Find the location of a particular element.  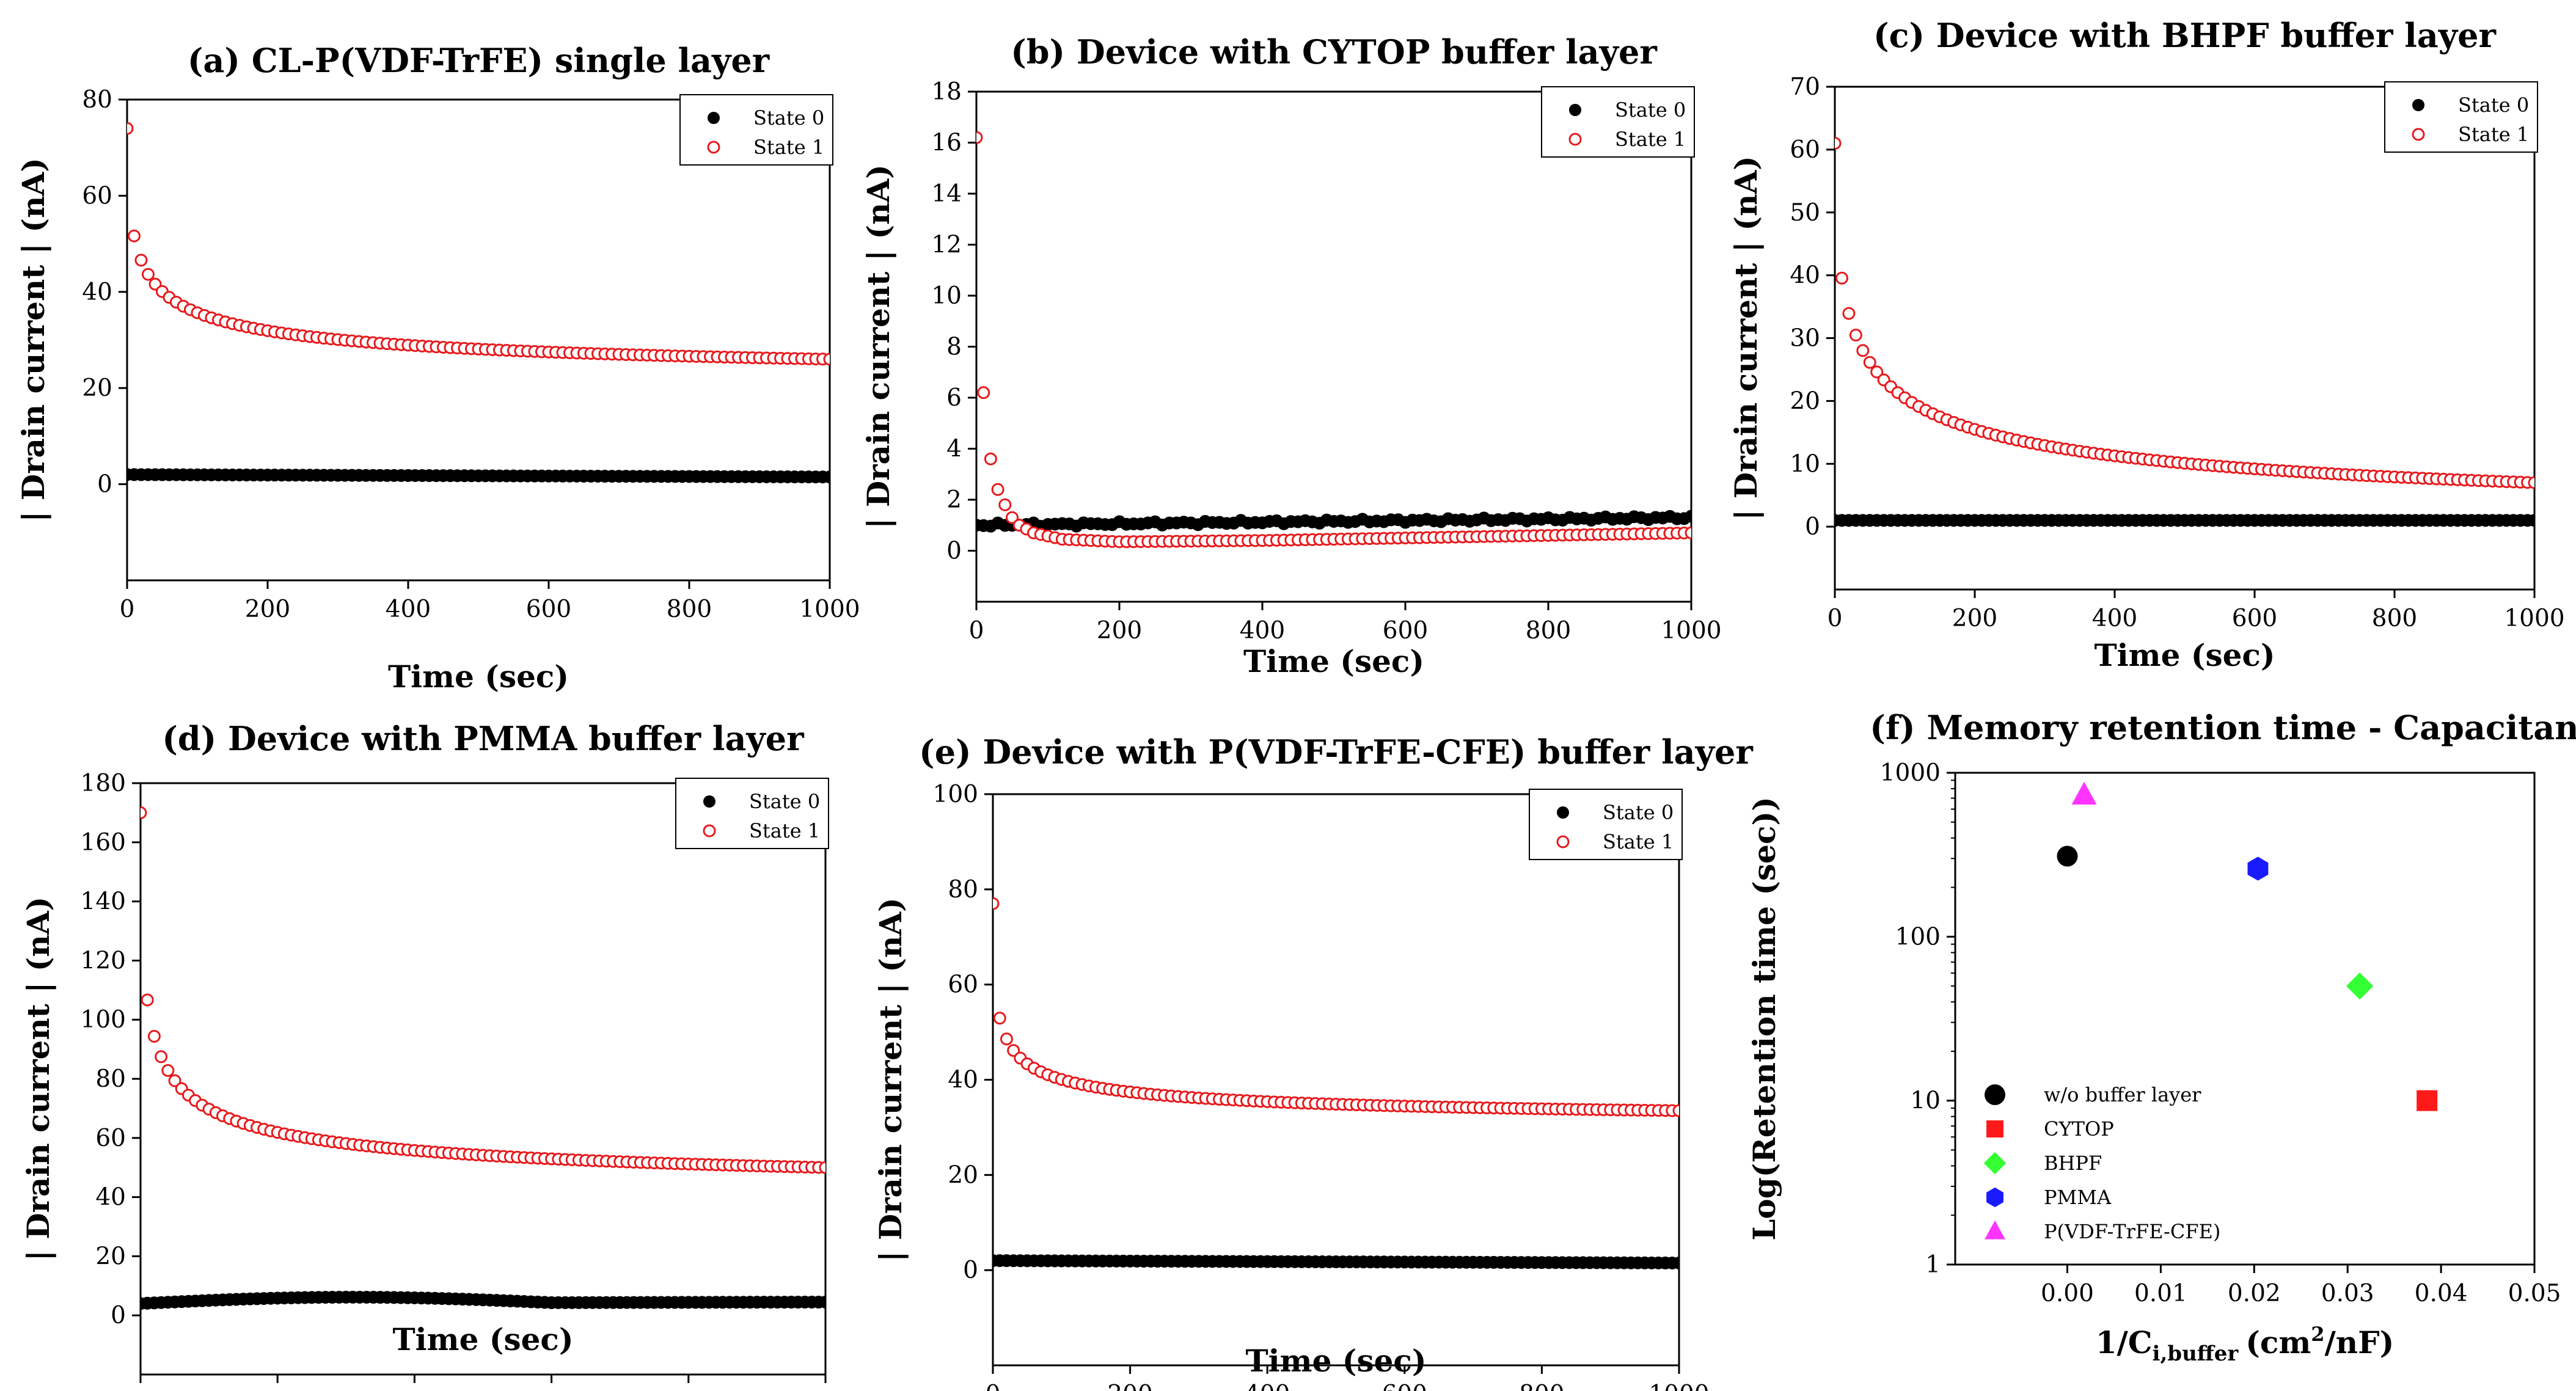

y-tick-label: 70 is located at coordinates (1805, 87).